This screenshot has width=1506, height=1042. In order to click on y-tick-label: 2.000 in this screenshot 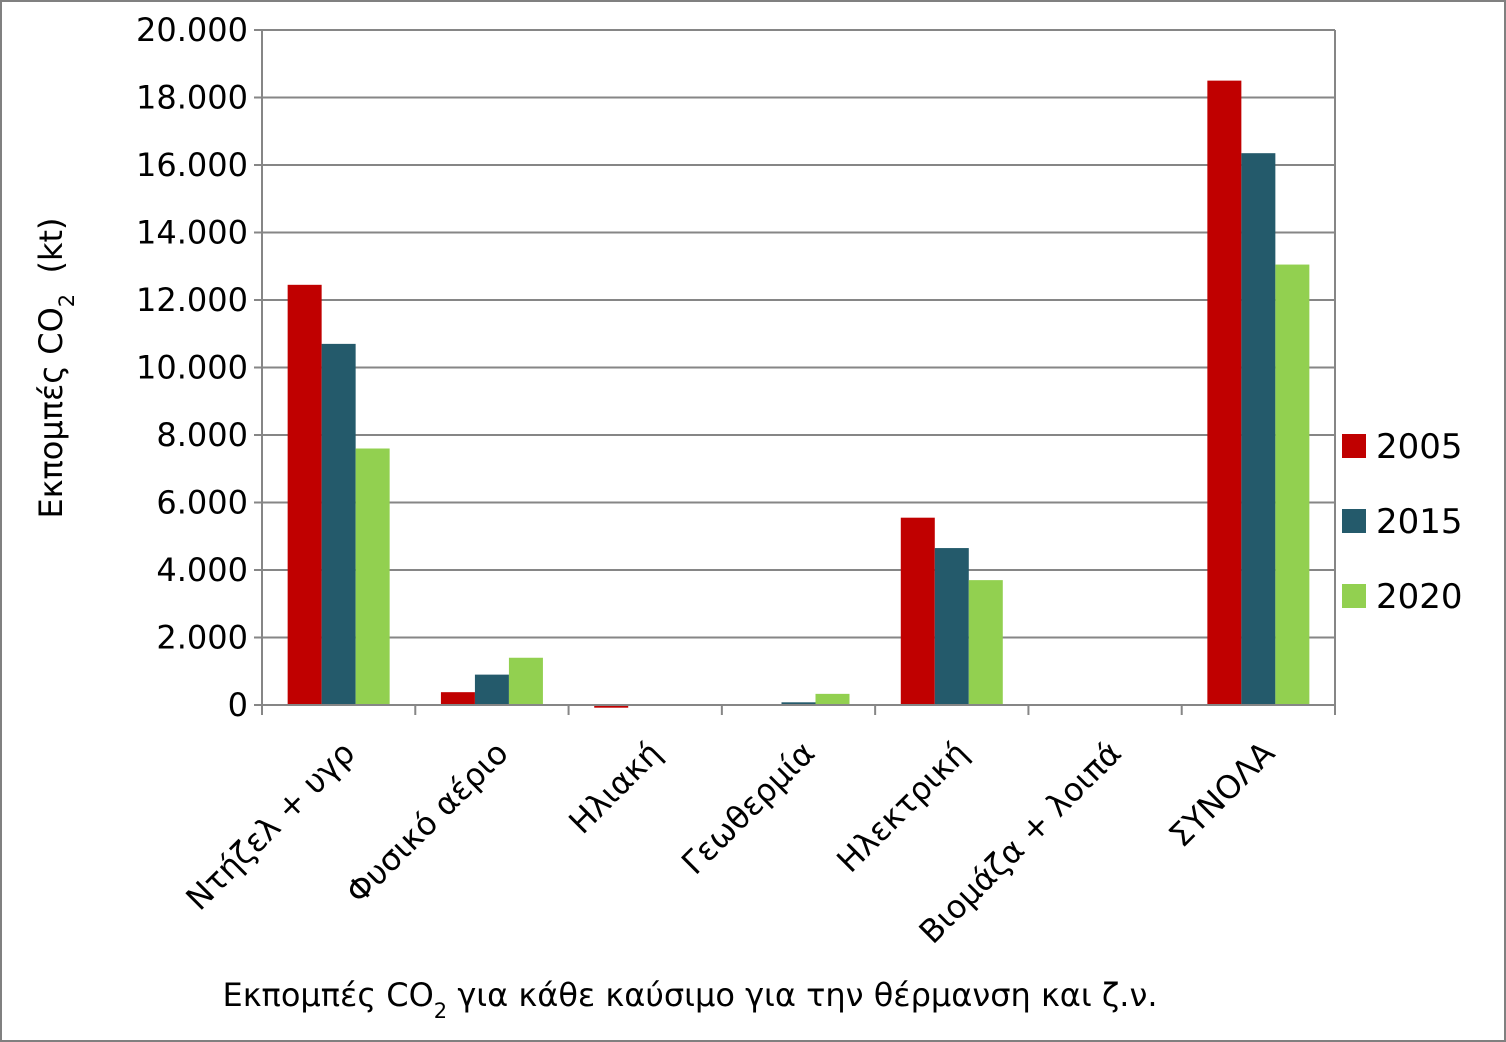, I will do `click(202, 638)`.